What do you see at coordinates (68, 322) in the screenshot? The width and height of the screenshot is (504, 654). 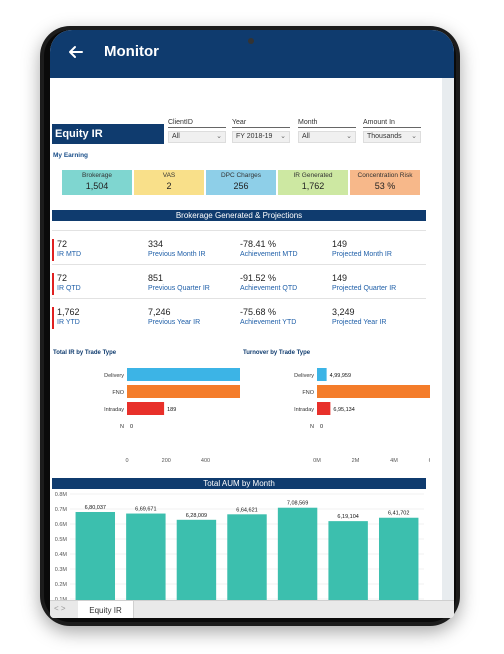 I see `ir-label: IR YTD` at bounding box center [68, 322].